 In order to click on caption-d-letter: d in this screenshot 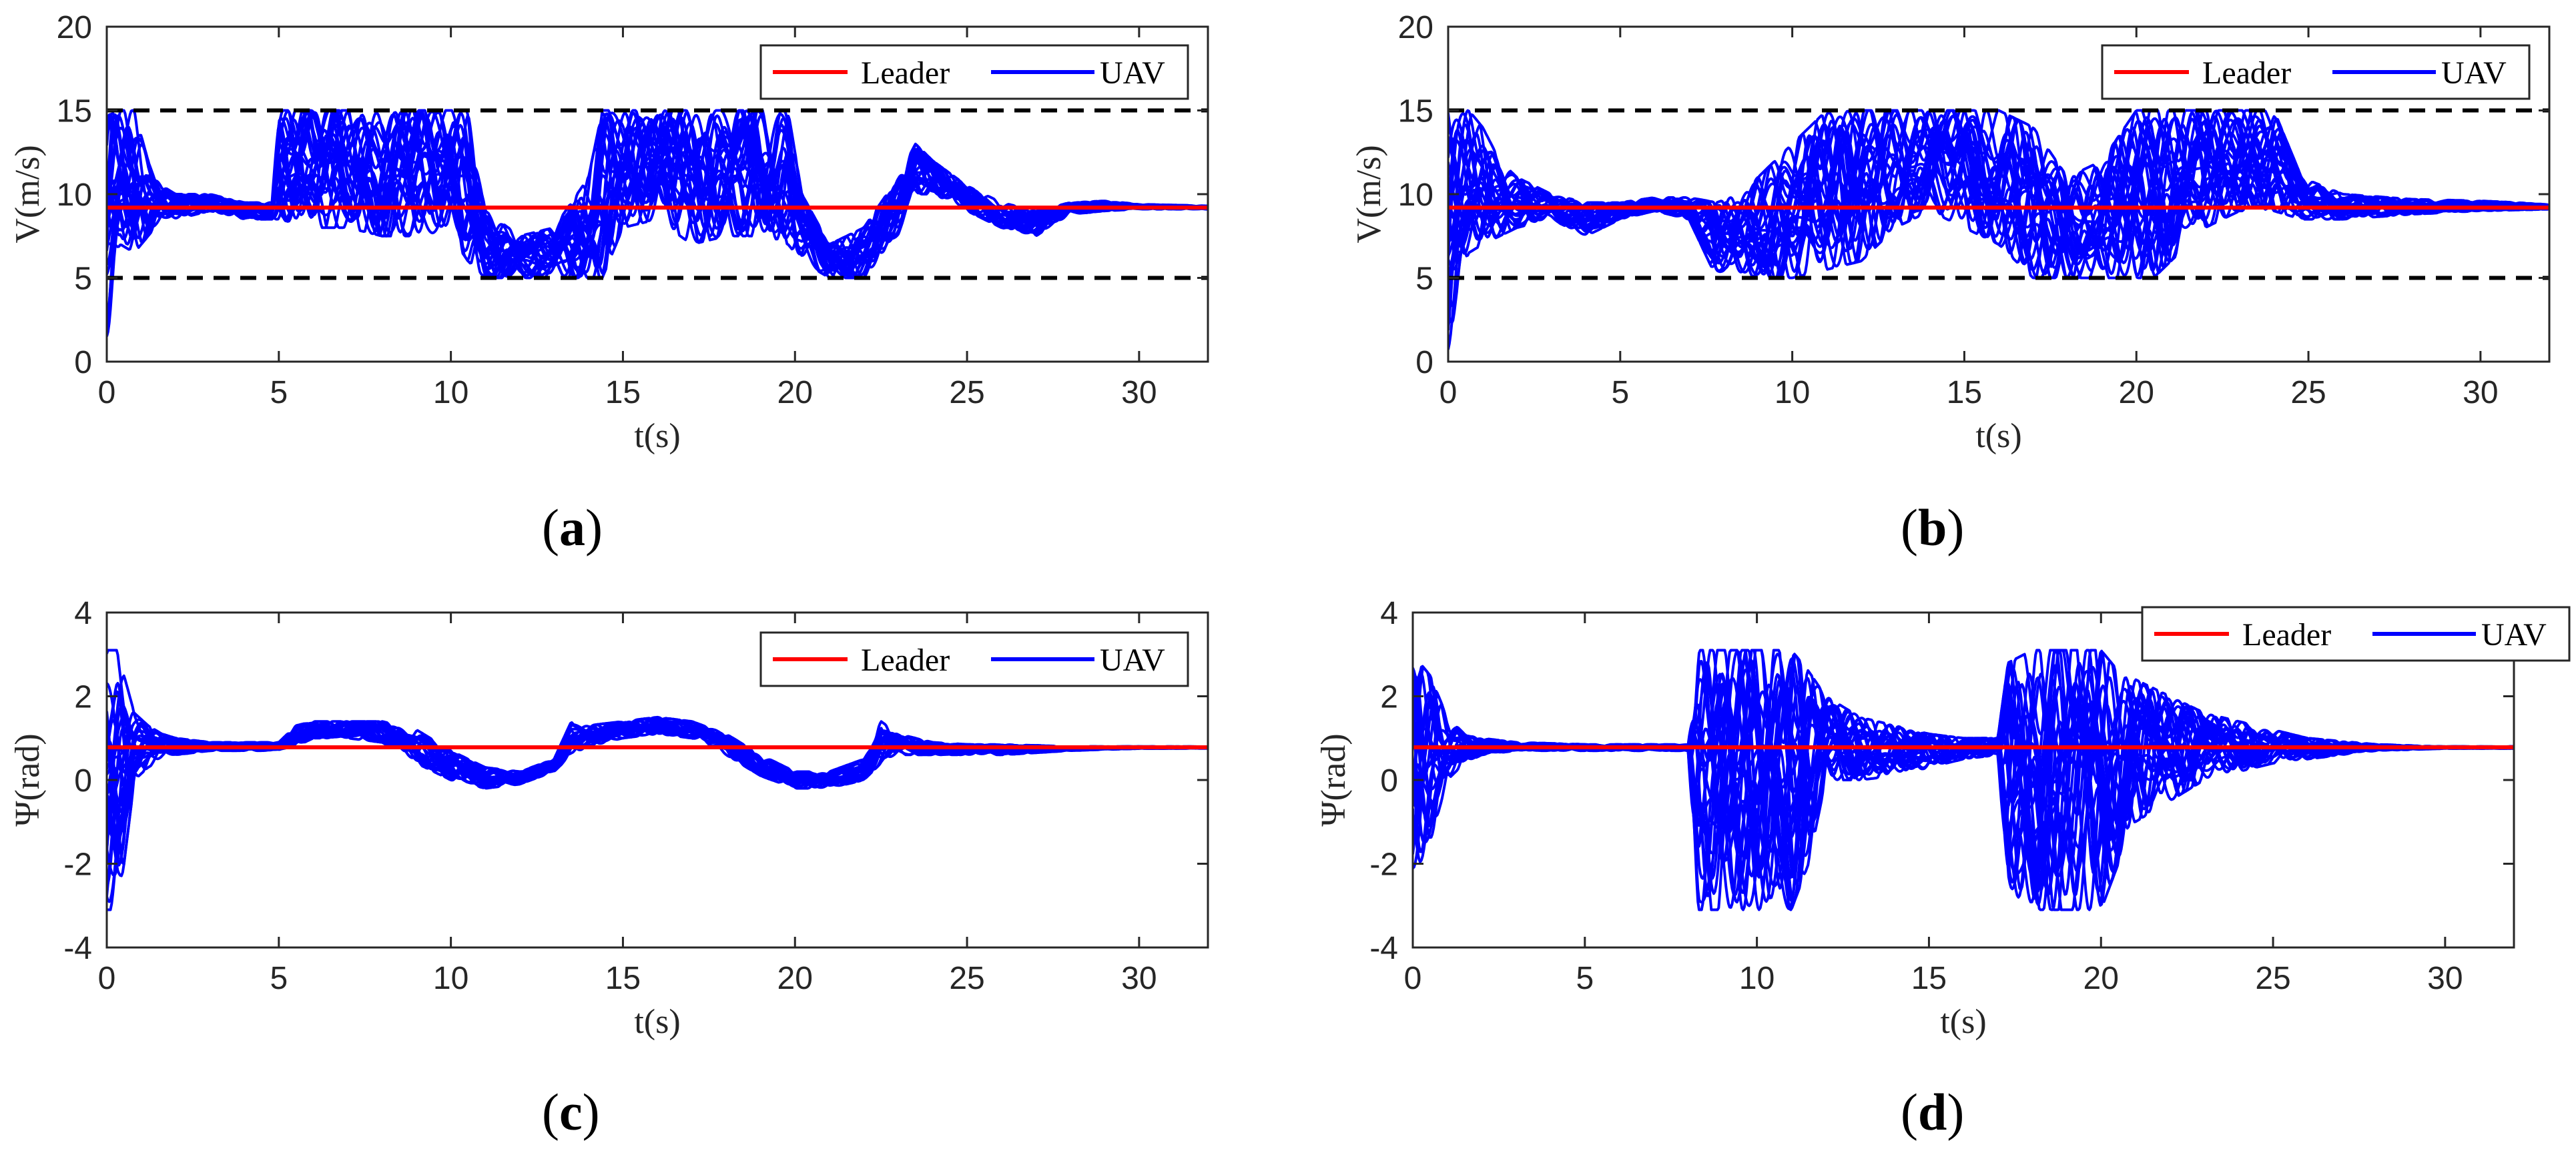, I will do `click(1932, 1112)`.